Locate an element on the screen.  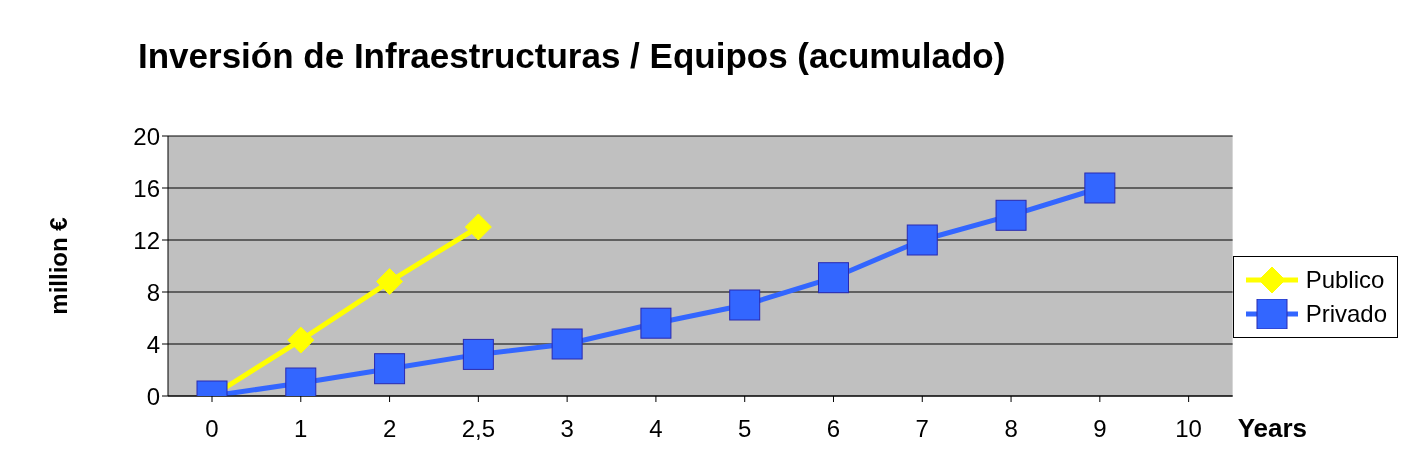
x-tick-label: 3 is located at coordinates (567, 429).